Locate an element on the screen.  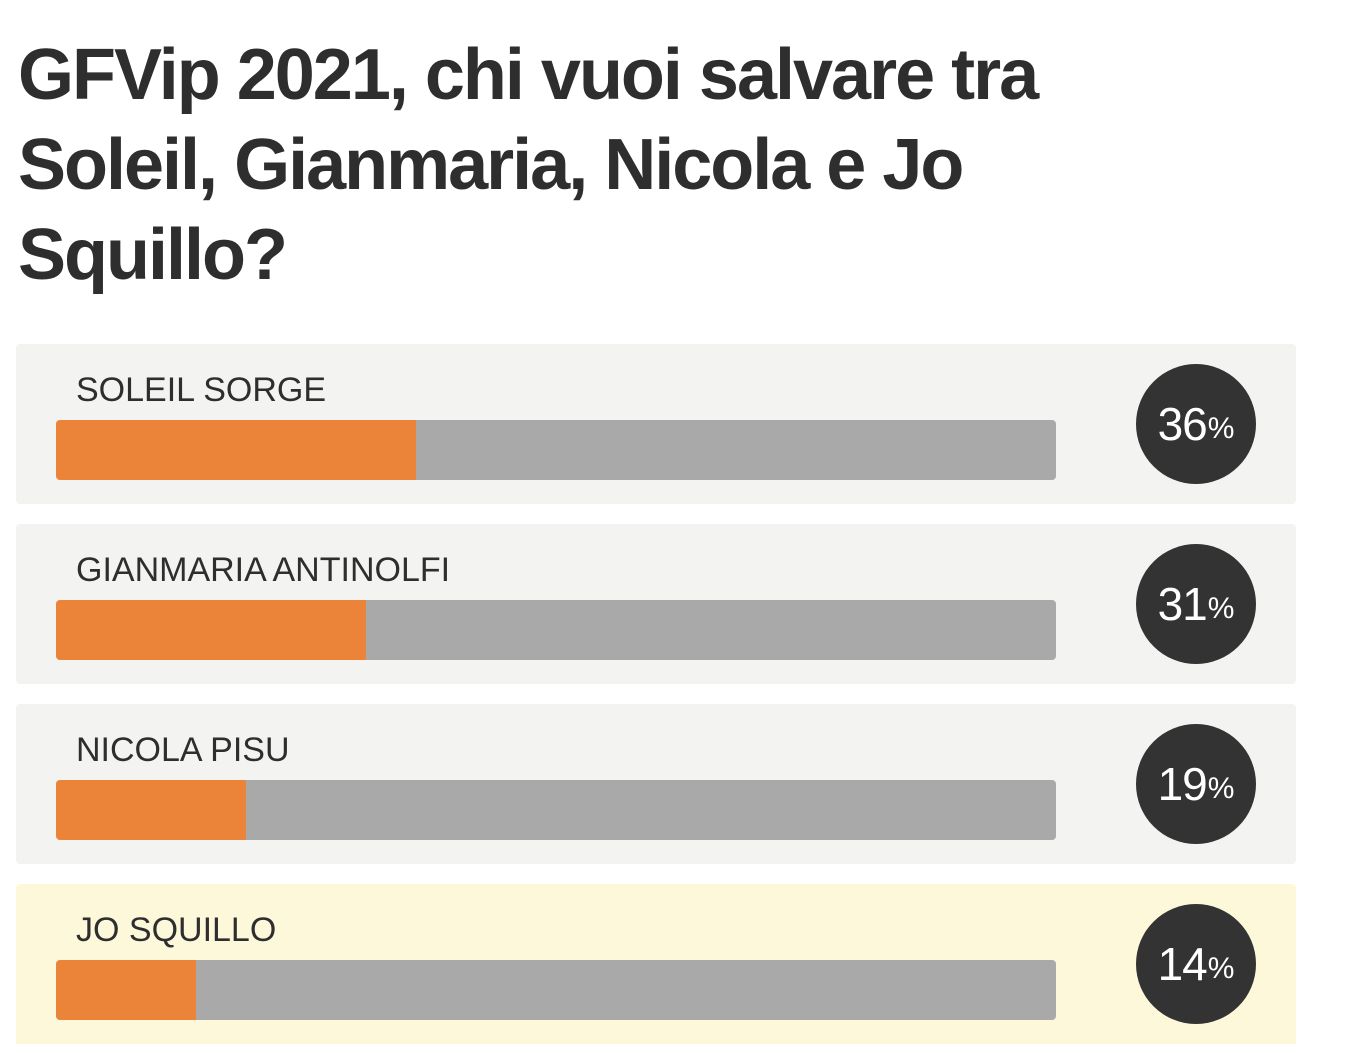
percentage-value: 19 is located at coordinates (1182, 784).